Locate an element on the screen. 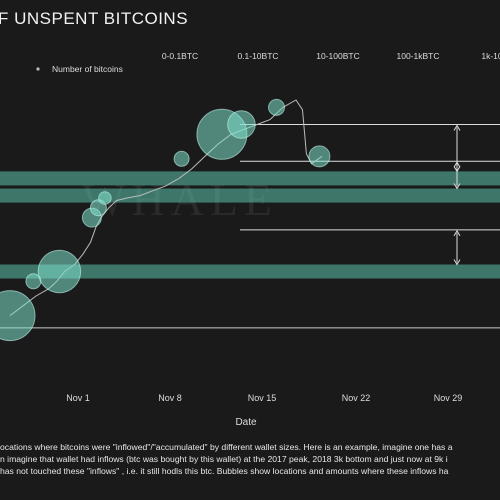 The width and height of the screenshot is (500, 500). size-bin-label: 100-1kBTC is located at coordinates (418, 56).